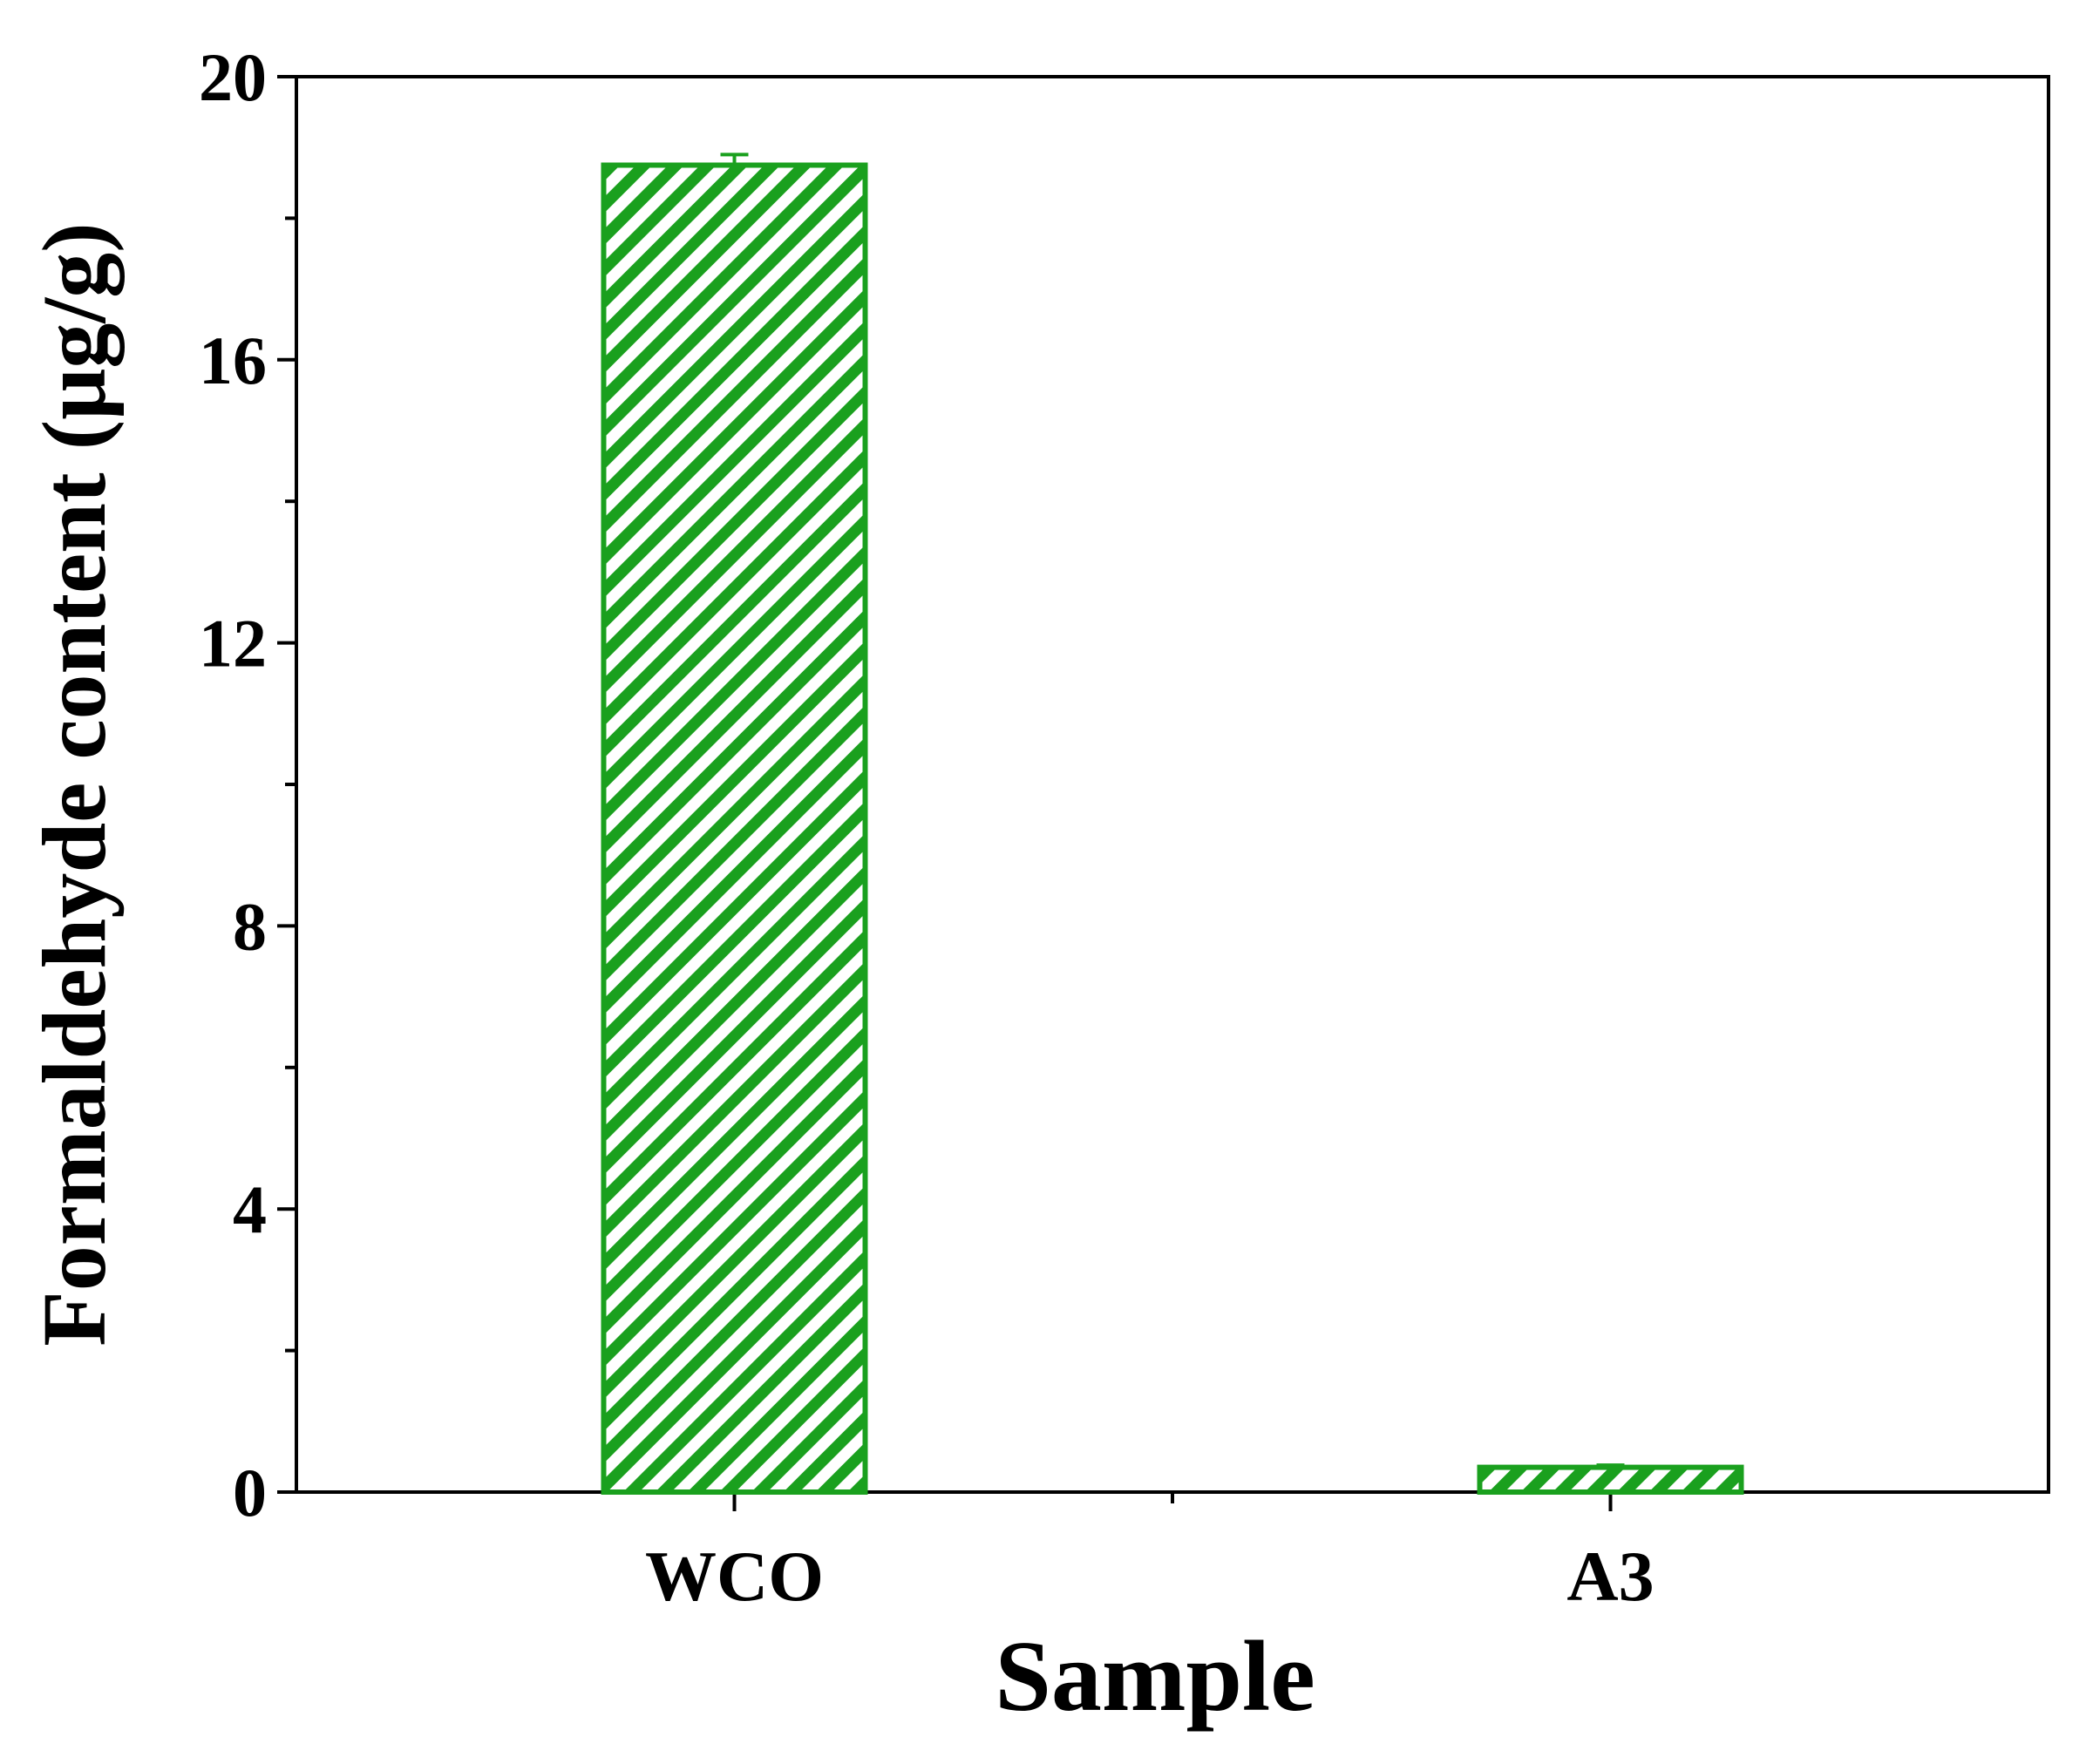  Describe the element at coordinates (1155, 1677) in the screenshot. I see `x-axis-title: Sample` at that location.